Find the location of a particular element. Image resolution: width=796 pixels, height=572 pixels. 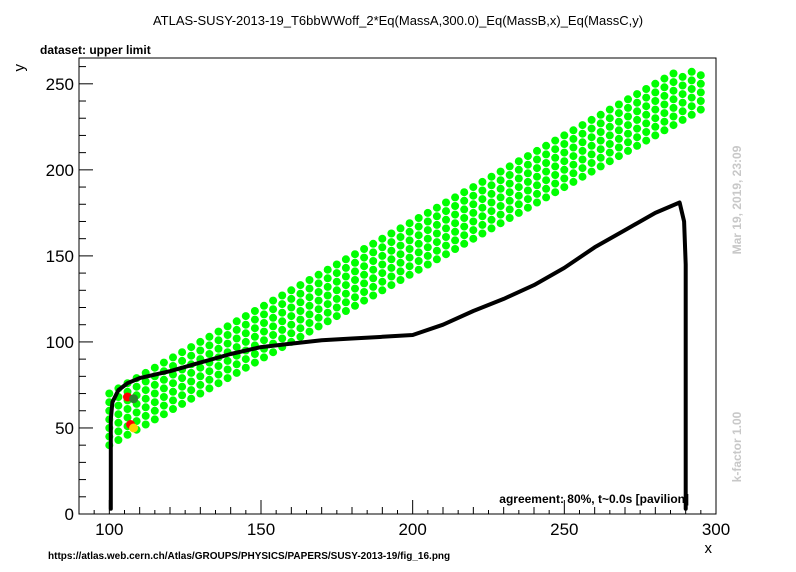

x-tick-label: 100 is located at coordinates (109, 529).